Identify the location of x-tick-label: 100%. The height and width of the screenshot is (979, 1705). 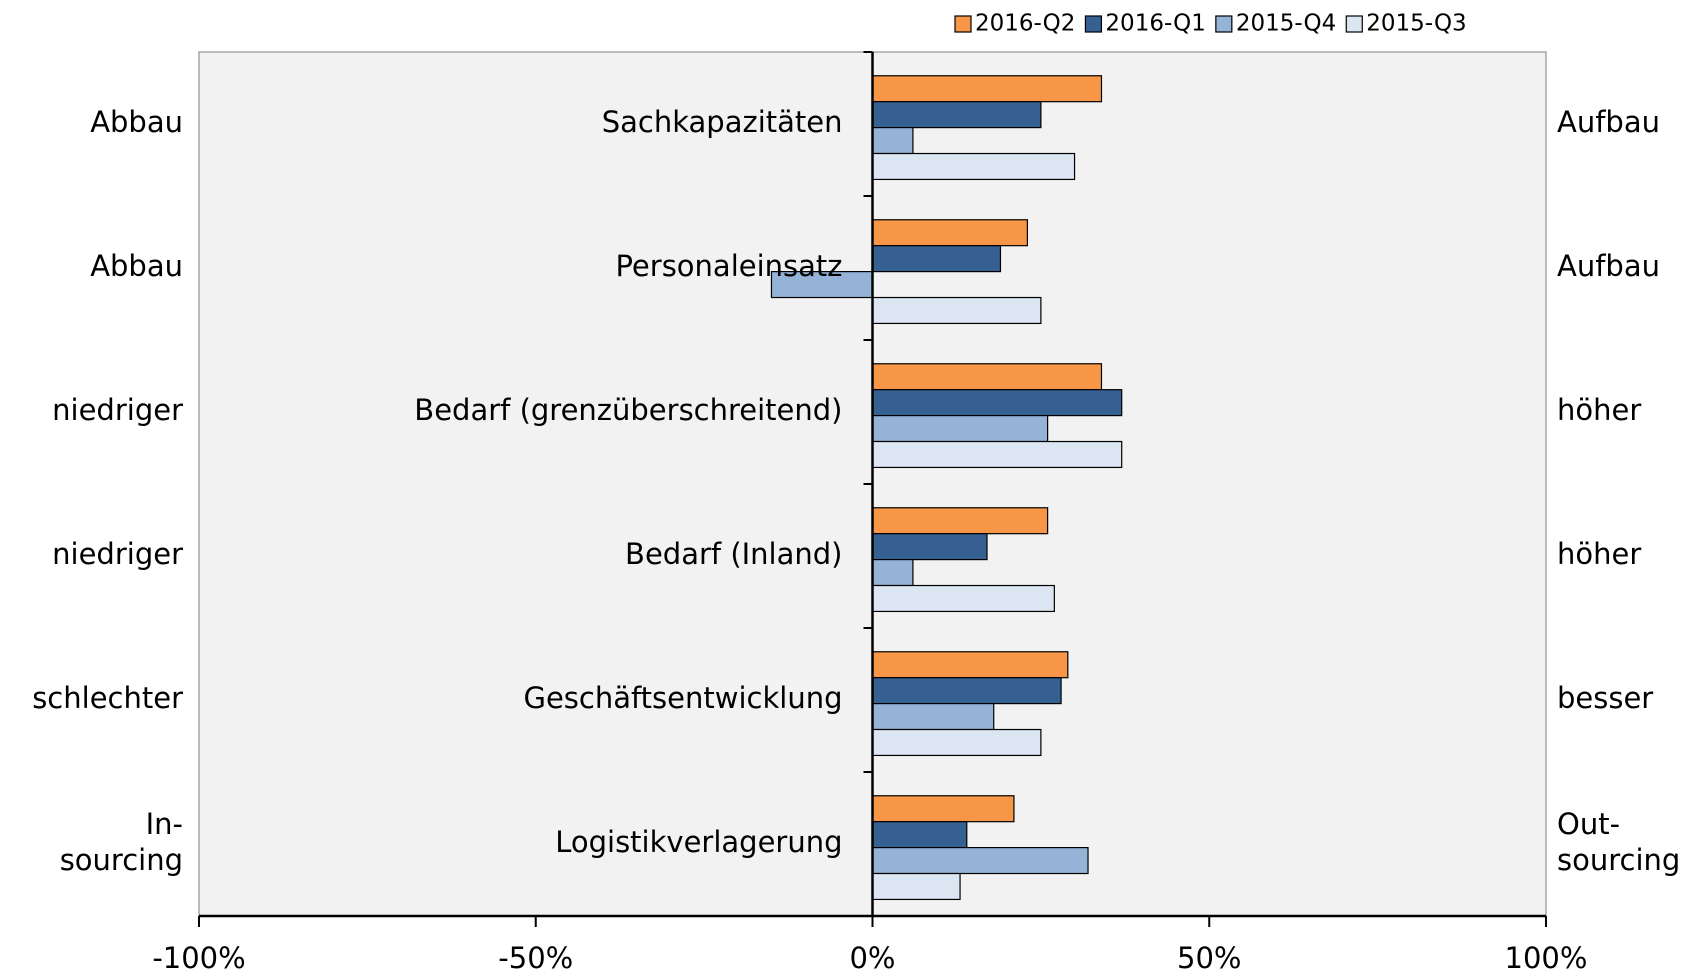
(1546, 958).